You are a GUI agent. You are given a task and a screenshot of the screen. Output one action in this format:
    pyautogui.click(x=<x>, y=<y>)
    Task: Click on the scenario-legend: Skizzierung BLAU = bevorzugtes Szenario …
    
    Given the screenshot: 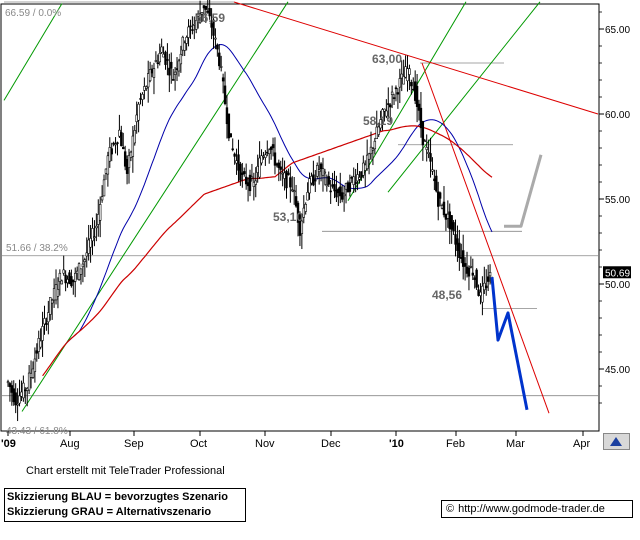 What is the action you would take?
    pyautogui.click(x=125, y=505)
    